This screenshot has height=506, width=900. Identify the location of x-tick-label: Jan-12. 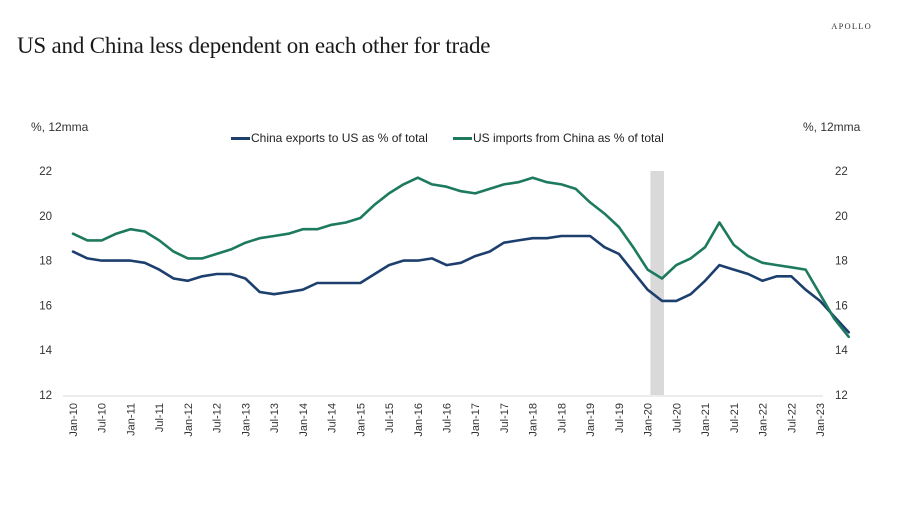
(189, 420).